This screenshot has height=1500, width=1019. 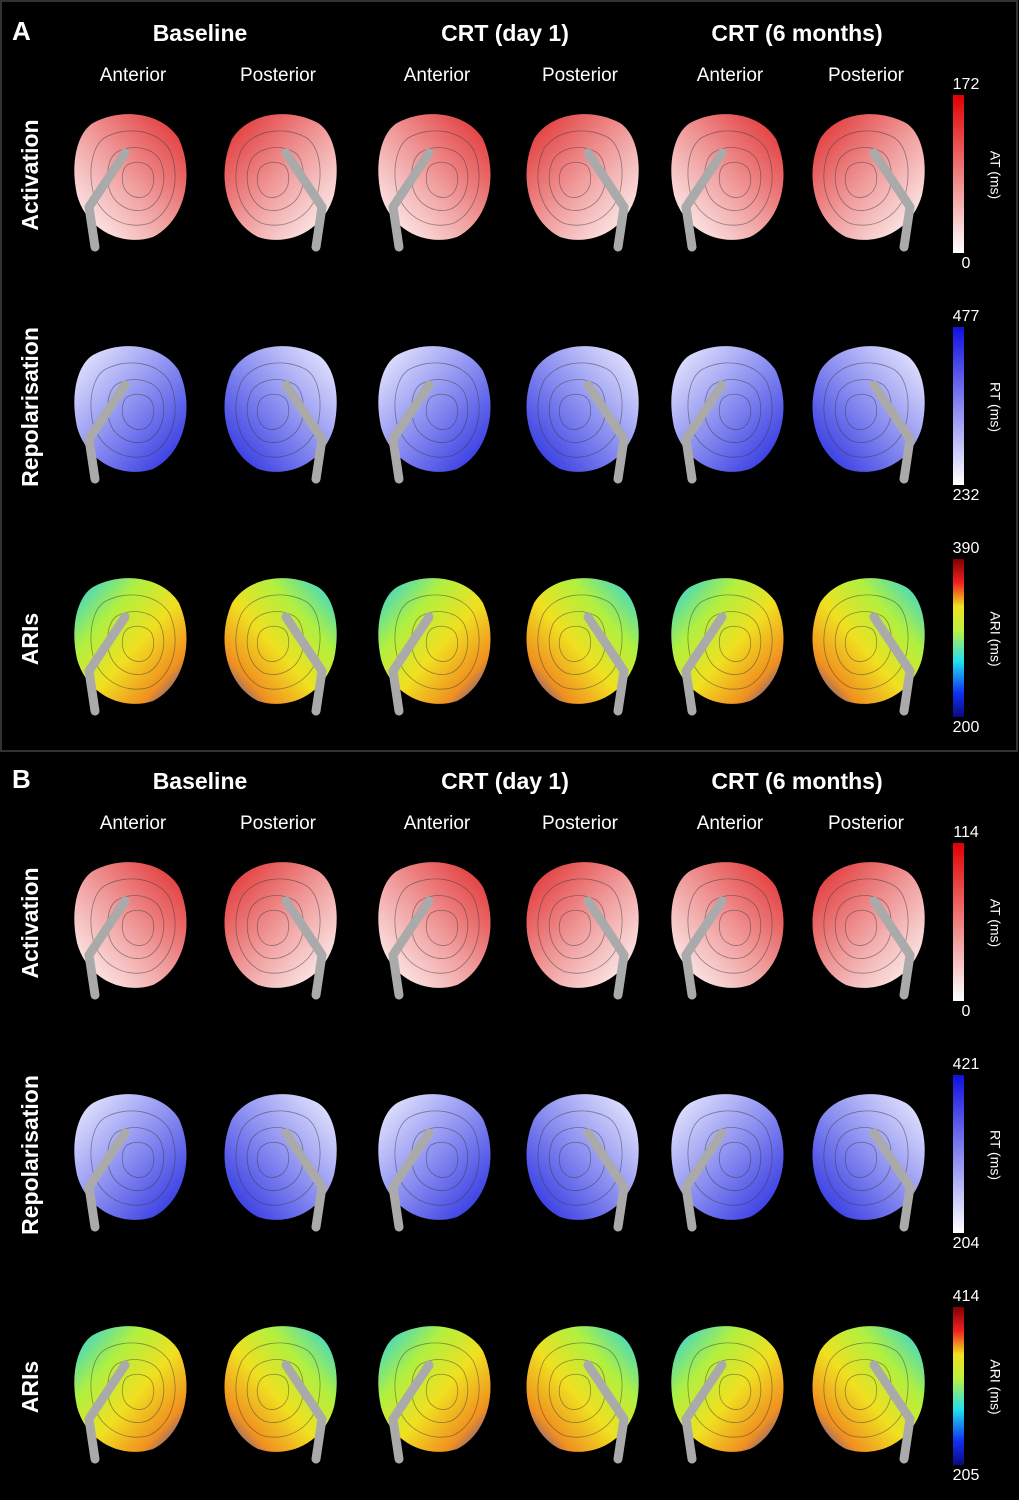 What do you see at coordinates (796, 781) in the screenshot?
I see `column-title: CRT (6 months)` at bounding box center [796, 781].